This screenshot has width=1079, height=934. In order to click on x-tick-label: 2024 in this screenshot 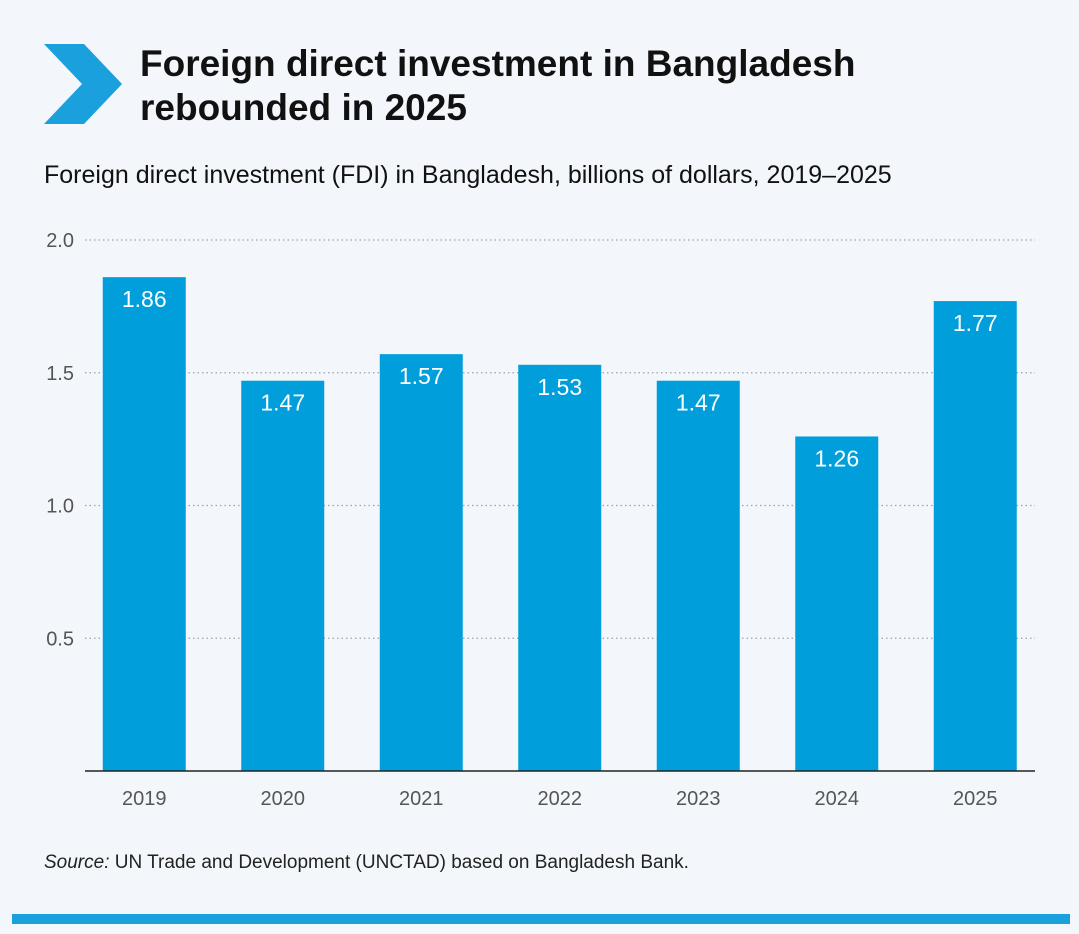, I will do `click(837, 799)`.